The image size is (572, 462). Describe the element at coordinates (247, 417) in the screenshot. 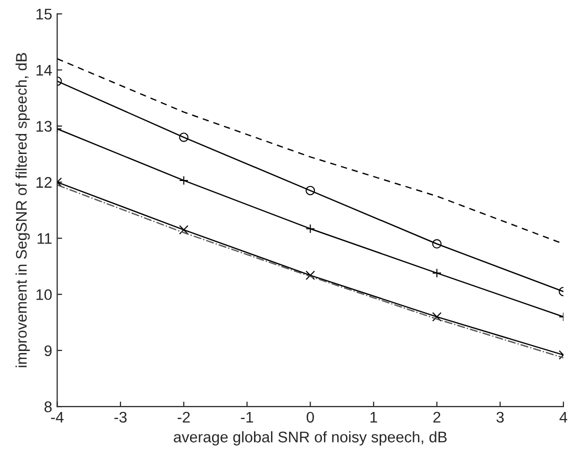

I see `x-tick-label: -1` at that location.